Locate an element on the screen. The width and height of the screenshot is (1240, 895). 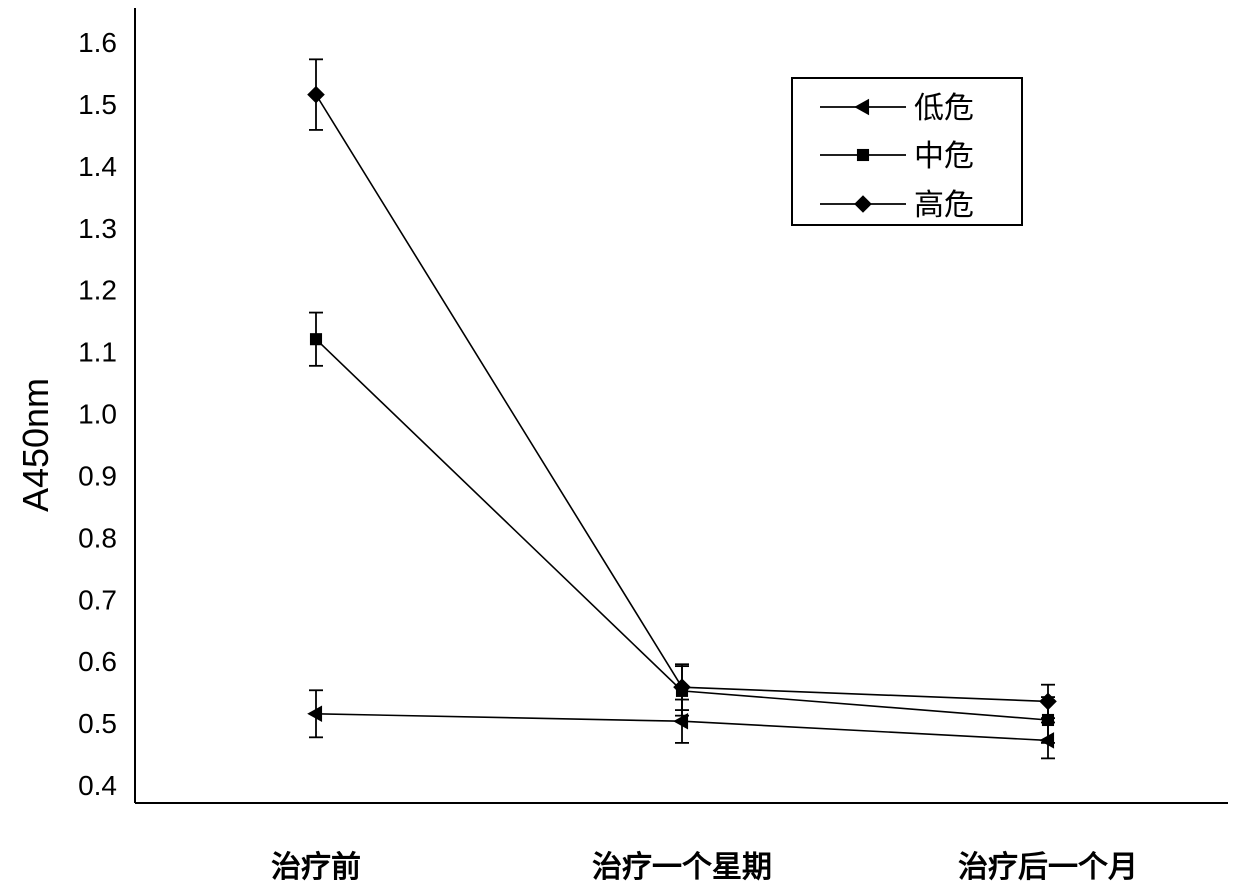
legend-label: 低危 is located at coordinates (944, 108).